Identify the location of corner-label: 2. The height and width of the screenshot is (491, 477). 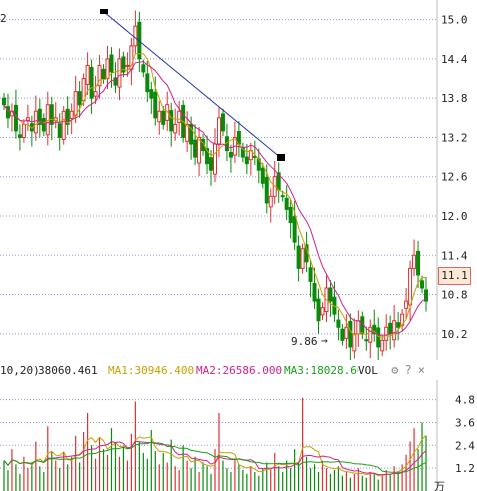
(3, 18).